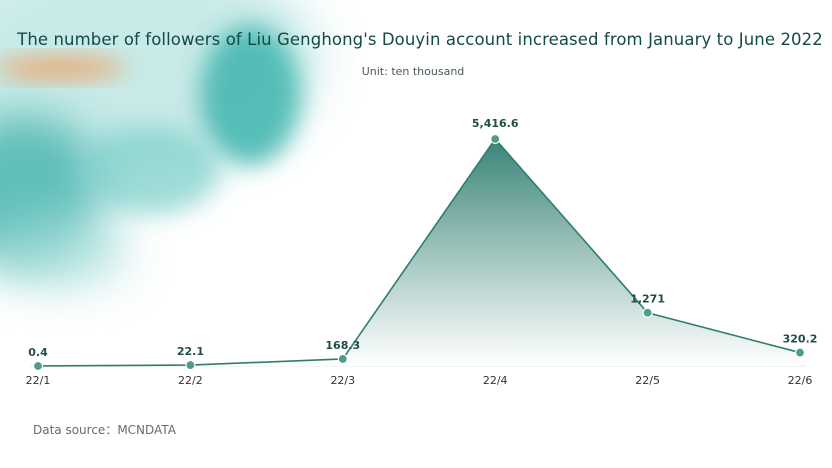 The height and width of the screenshot is (468, 832). Describe the element at coordinates (190, 351) in the screenshot. I see `value-label-2: 22.1` at that location.